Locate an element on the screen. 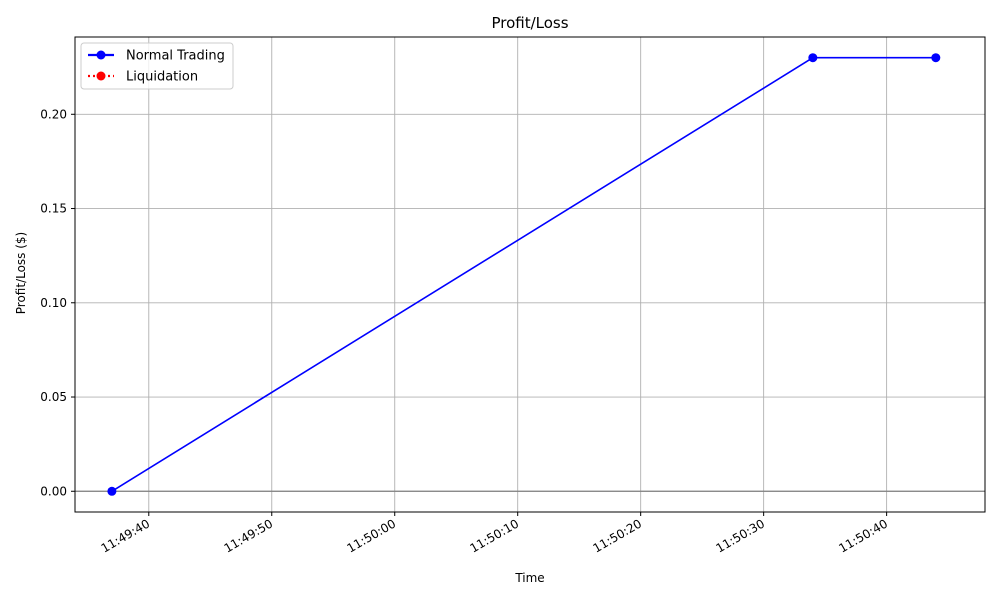 The height and width of the screenshot is (604, 1000). chart-title: Profit/Loss is located at coordinates (529, 23).